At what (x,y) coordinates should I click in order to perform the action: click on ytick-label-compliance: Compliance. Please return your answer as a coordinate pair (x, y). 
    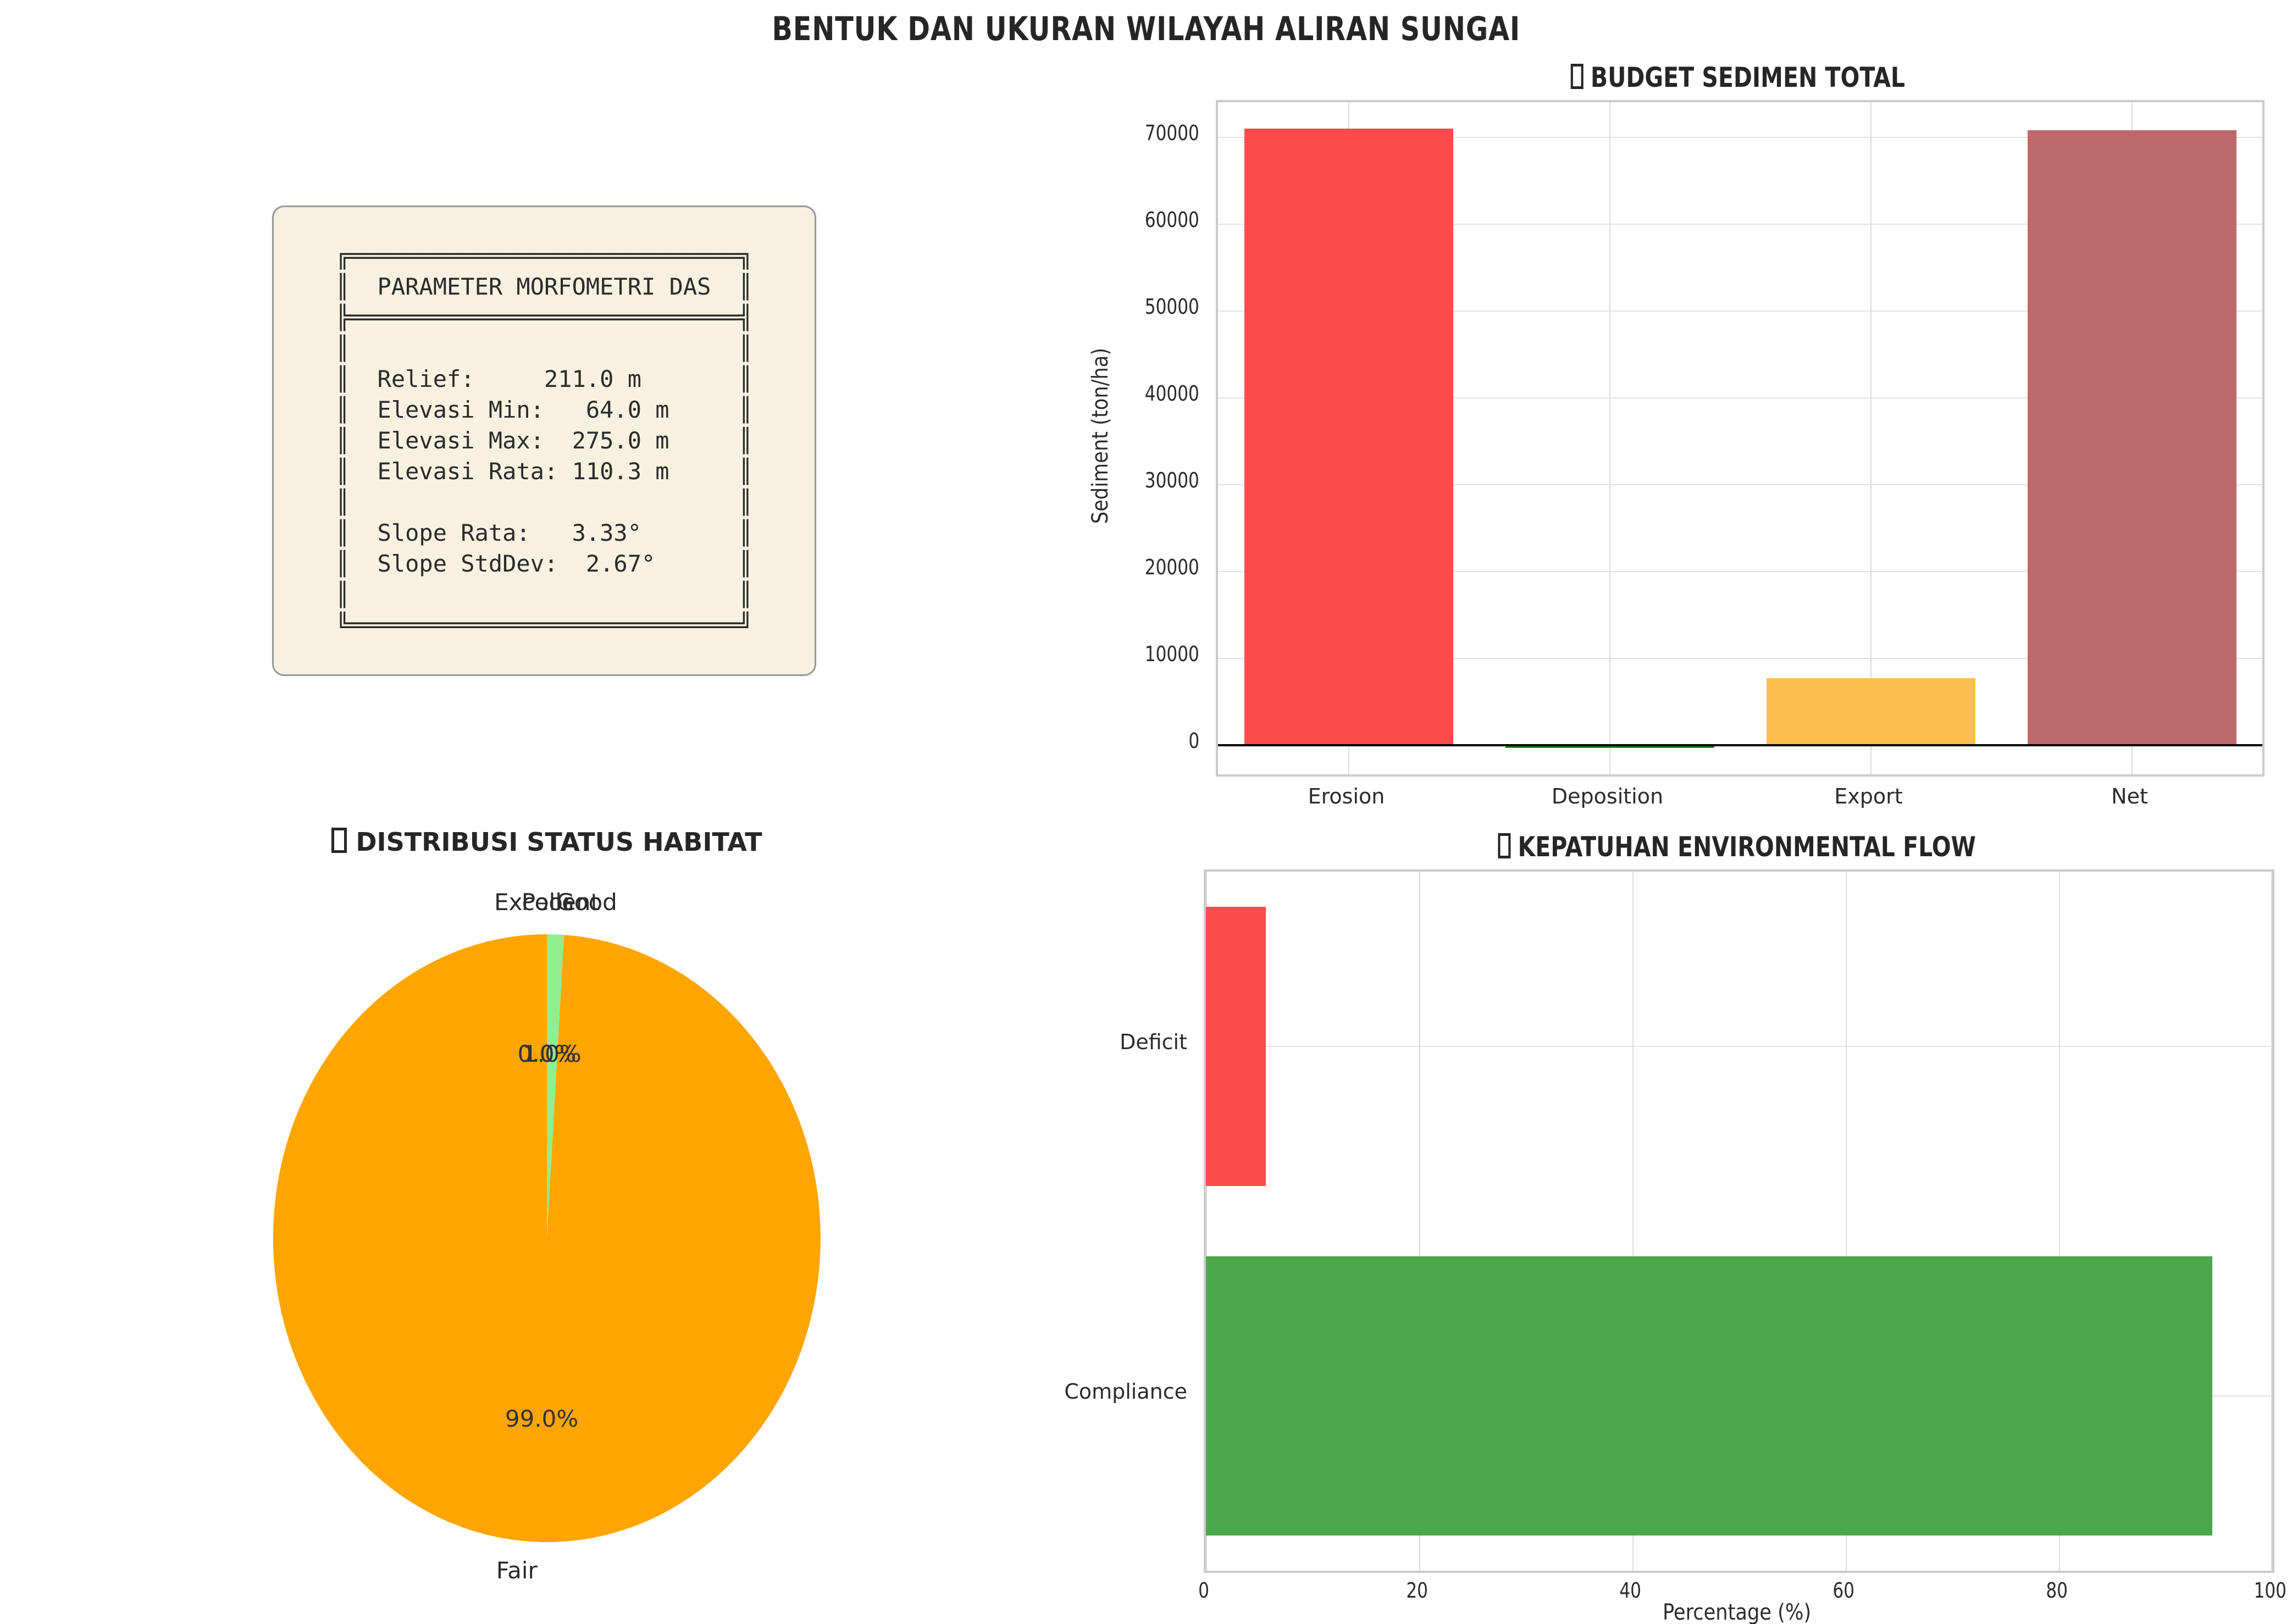
    Looking at the image, I should click on (1125, 1391).